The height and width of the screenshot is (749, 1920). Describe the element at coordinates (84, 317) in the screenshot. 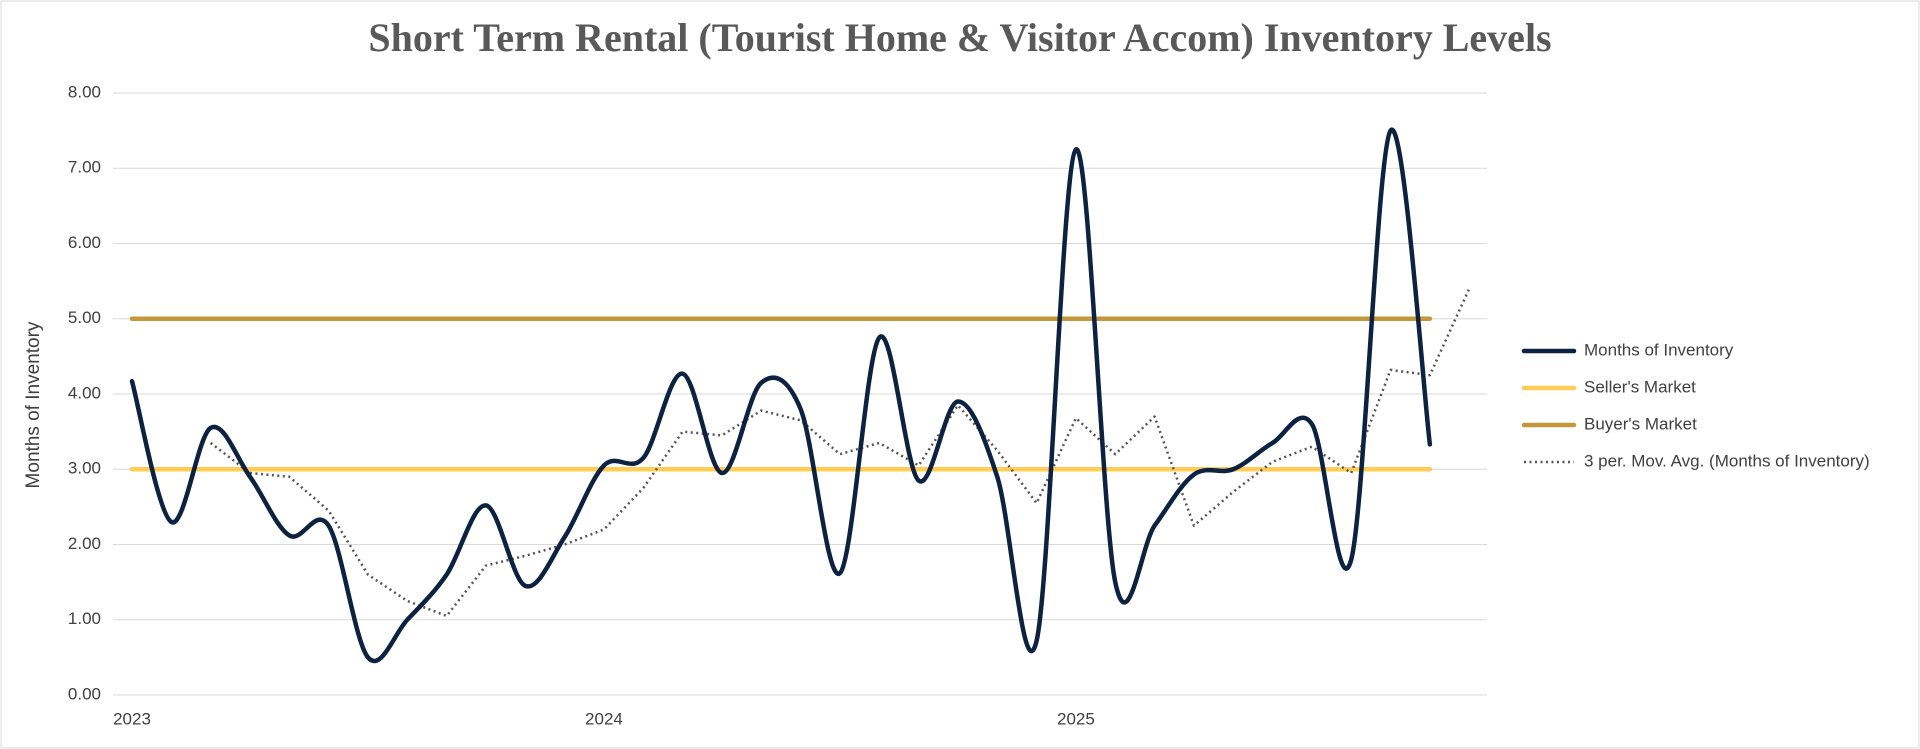

I see `y-tick-label: 5.00` at that location.